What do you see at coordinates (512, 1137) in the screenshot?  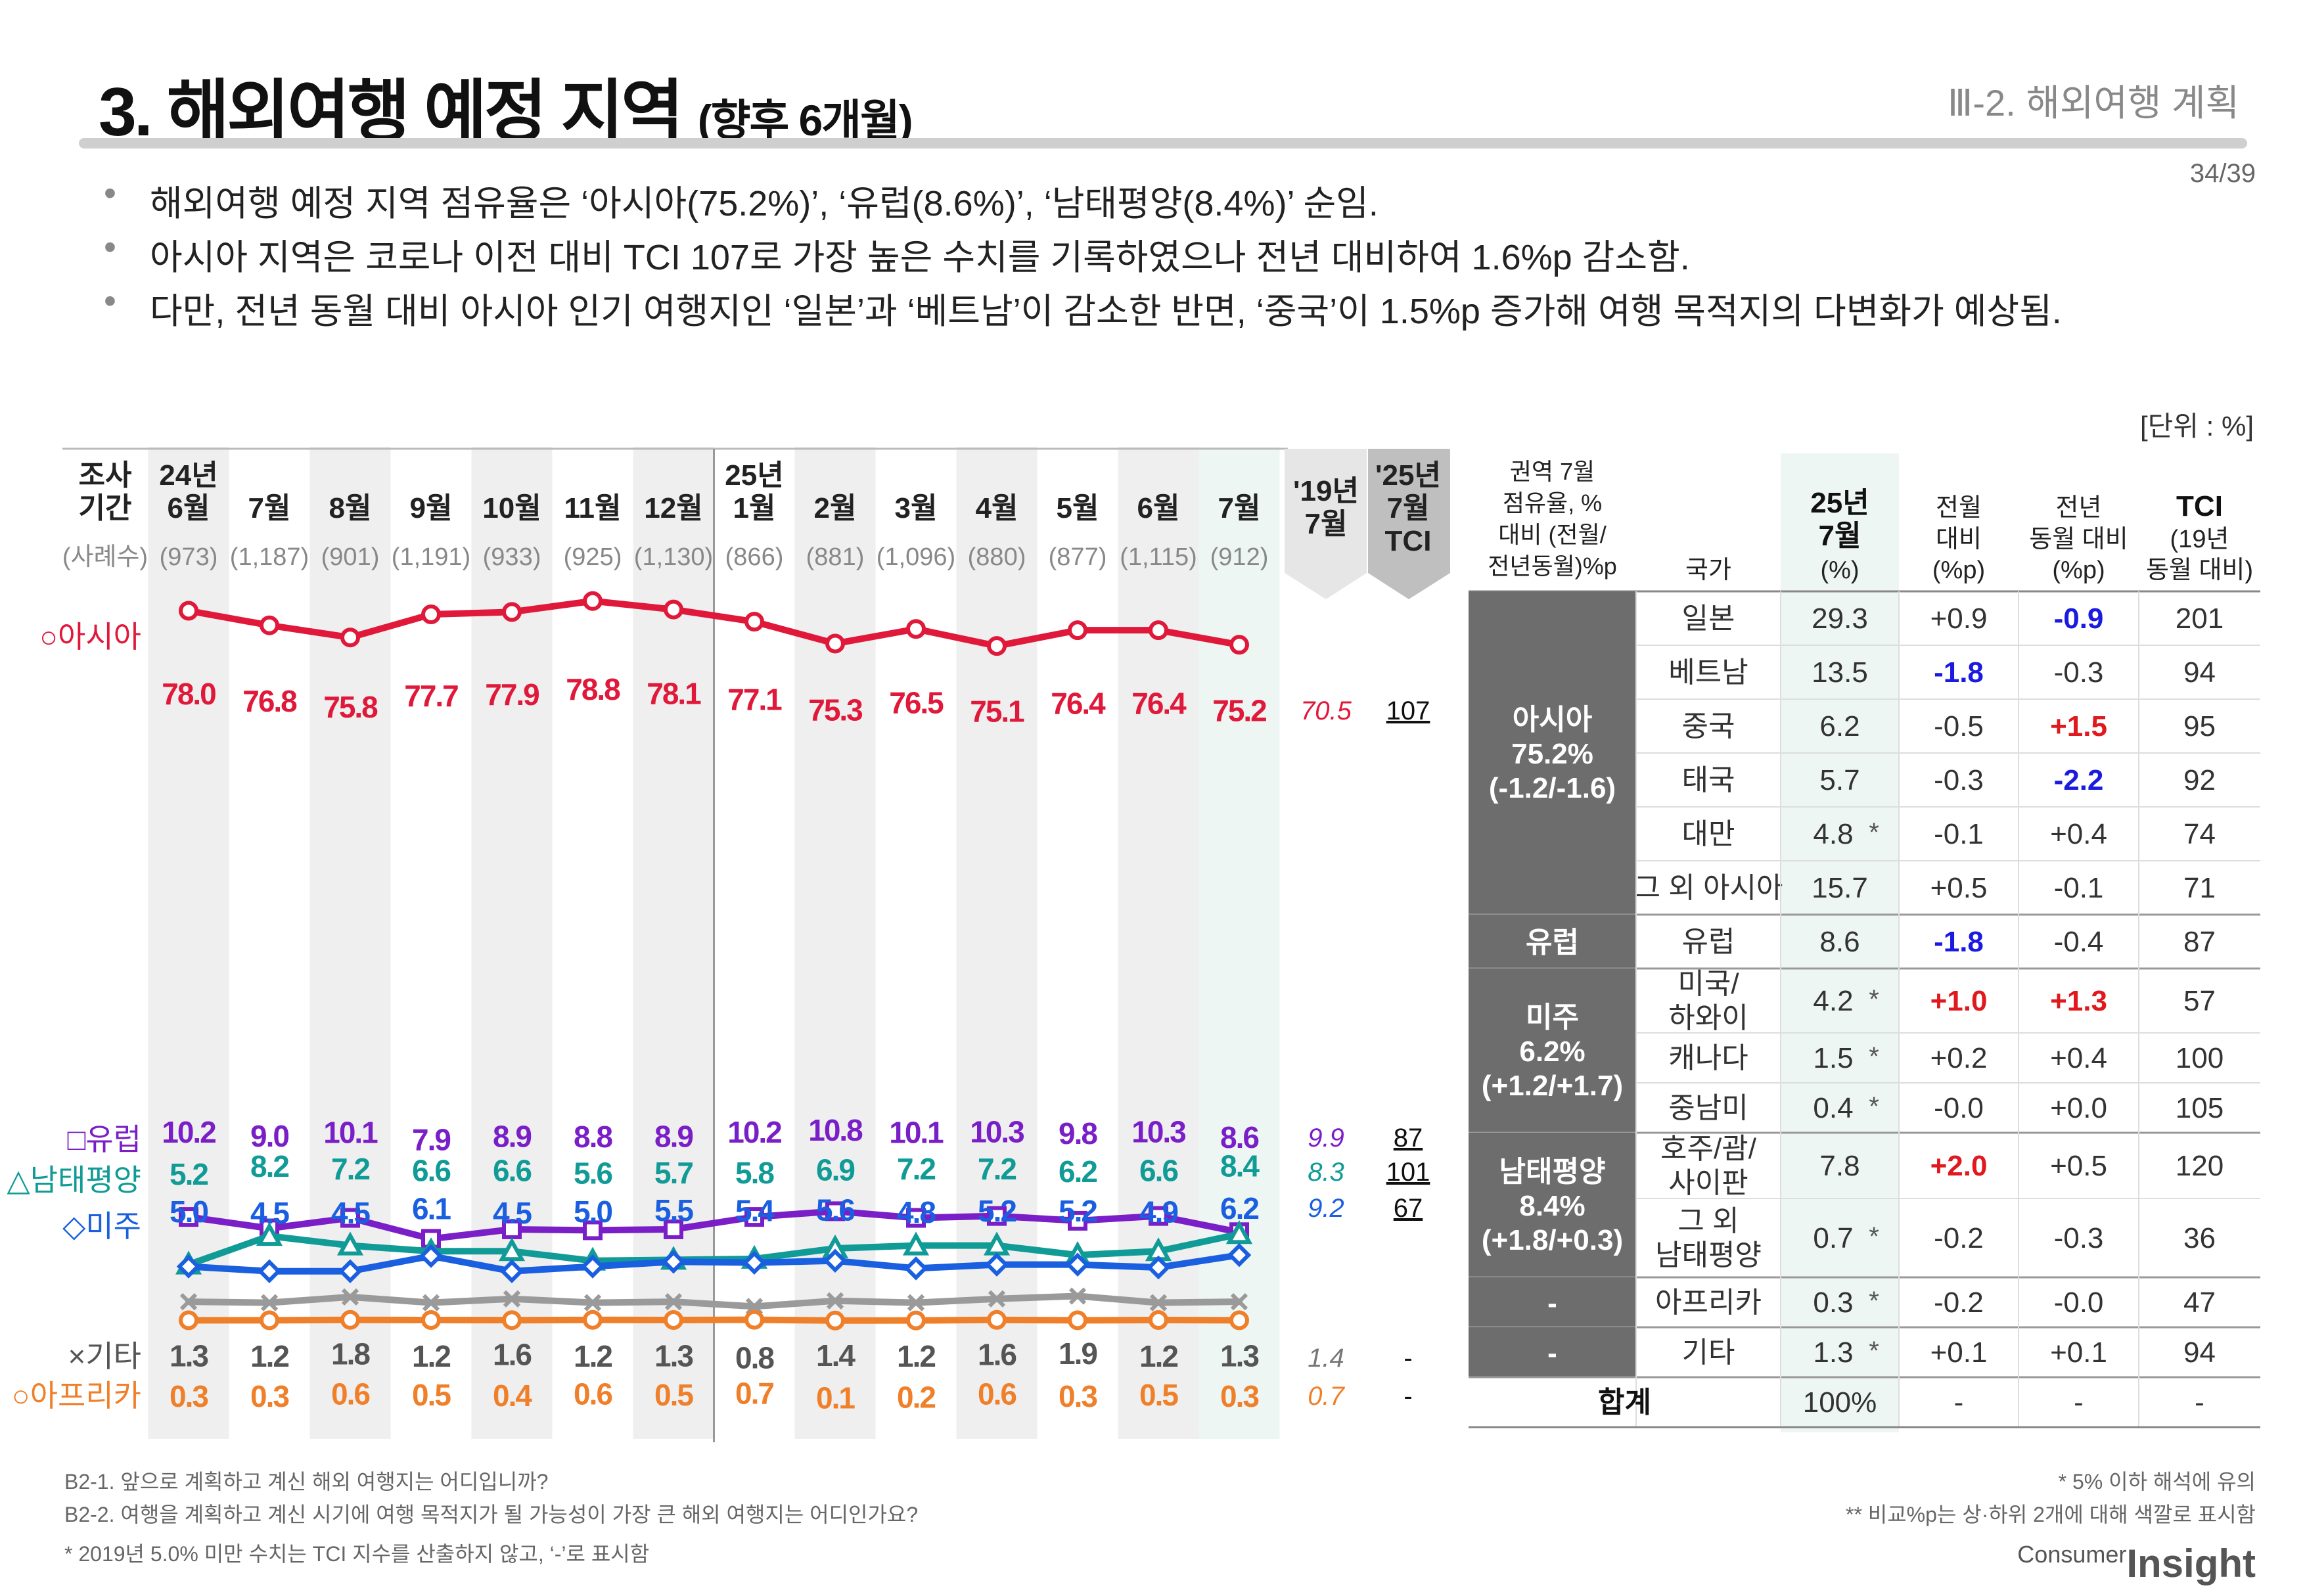 I see `data-label: 8.9` at bounding box center [512, 1137].